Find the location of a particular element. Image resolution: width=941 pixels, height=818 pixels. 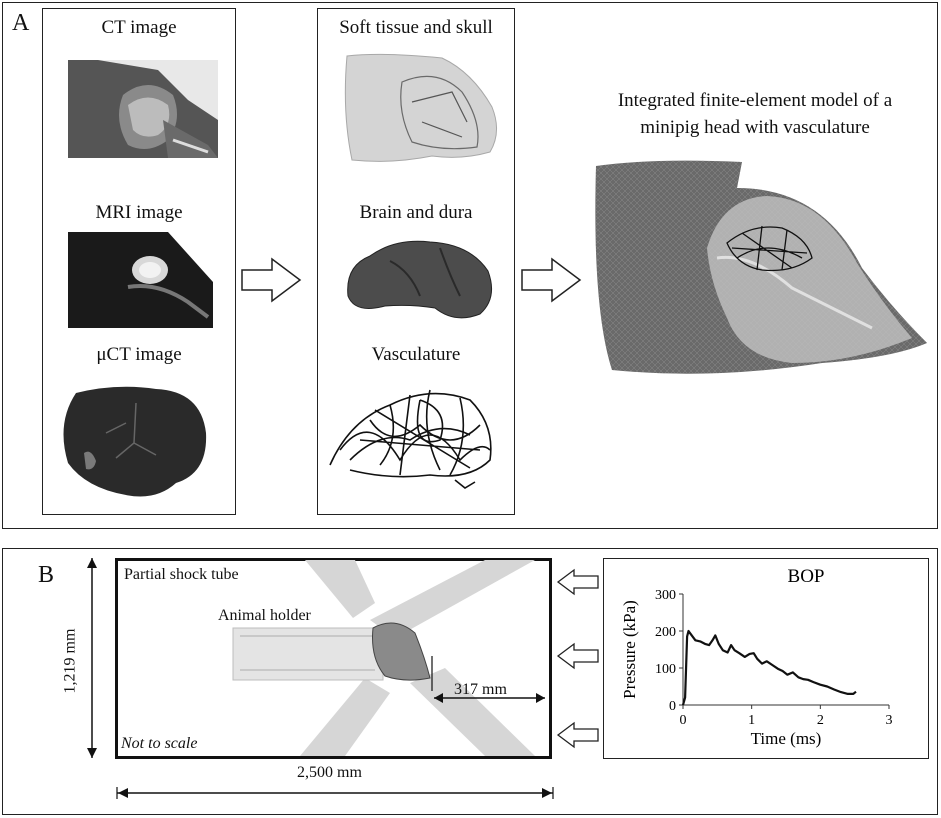

soft-tissue-skull-model is located at coordinates (420, 107).